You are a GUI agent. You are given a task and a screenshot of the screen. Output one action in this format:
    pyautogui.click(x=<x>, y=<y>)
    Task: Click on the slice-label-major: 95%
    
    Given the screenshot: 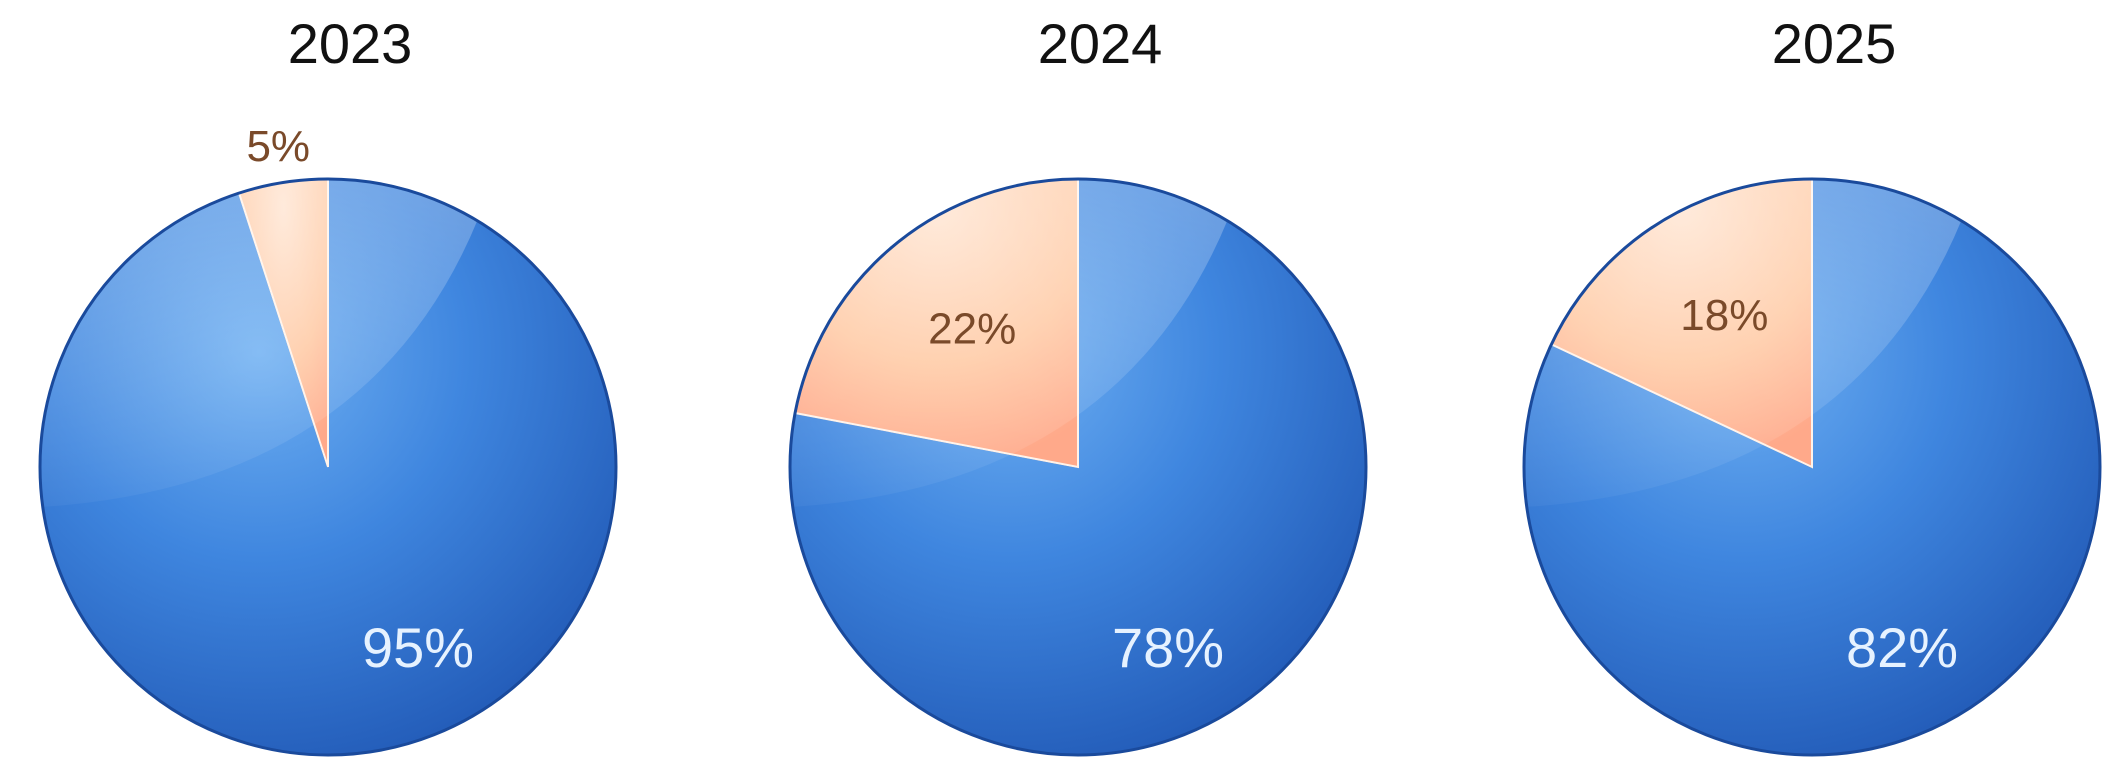 What is the action you would take?
    pyautogui.click(x=418, y=647)
    